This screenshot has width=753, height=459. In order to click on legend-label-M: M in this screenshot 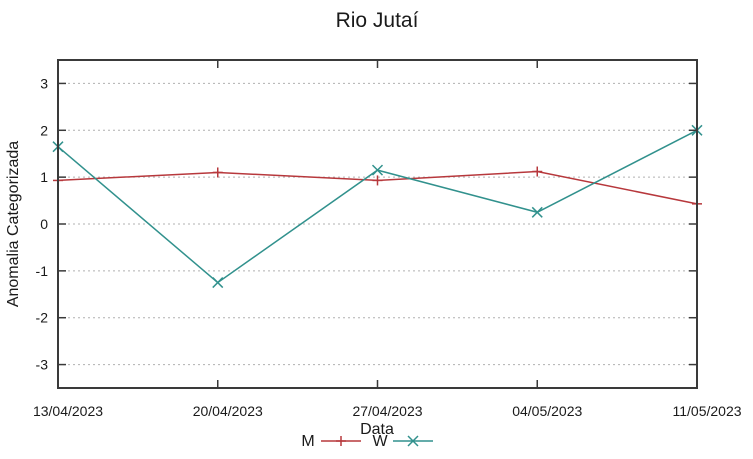, I will do `click(307, 441)`.